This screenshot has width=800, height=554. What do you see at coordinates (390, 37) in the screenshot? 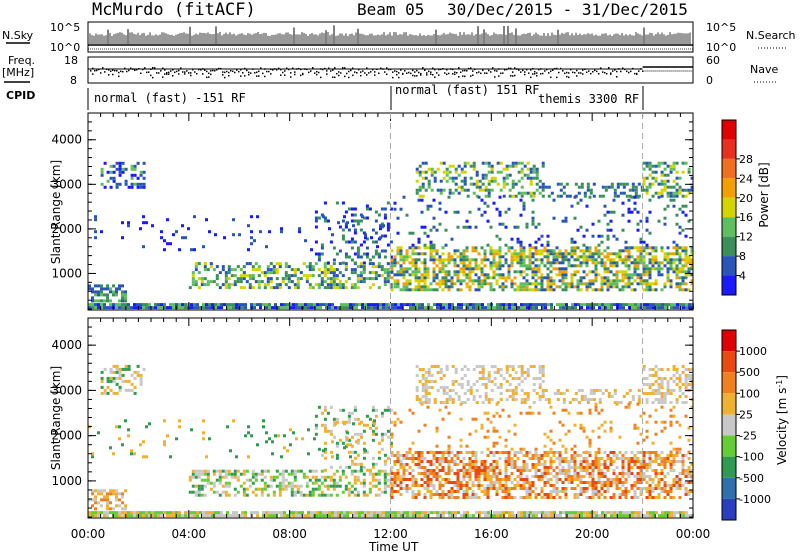
I see `nsky-trace` at bounding box center [390, 37].